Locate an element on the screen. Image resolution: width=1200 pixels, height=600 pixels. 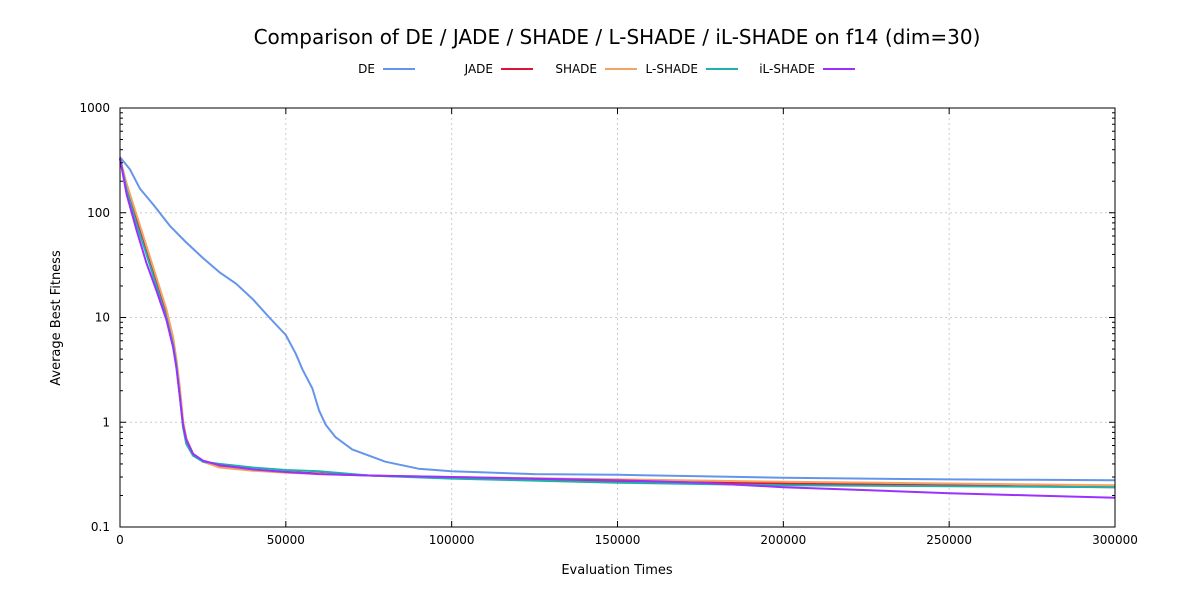
legend-label: SHADE is located at coordinates (576, 69).